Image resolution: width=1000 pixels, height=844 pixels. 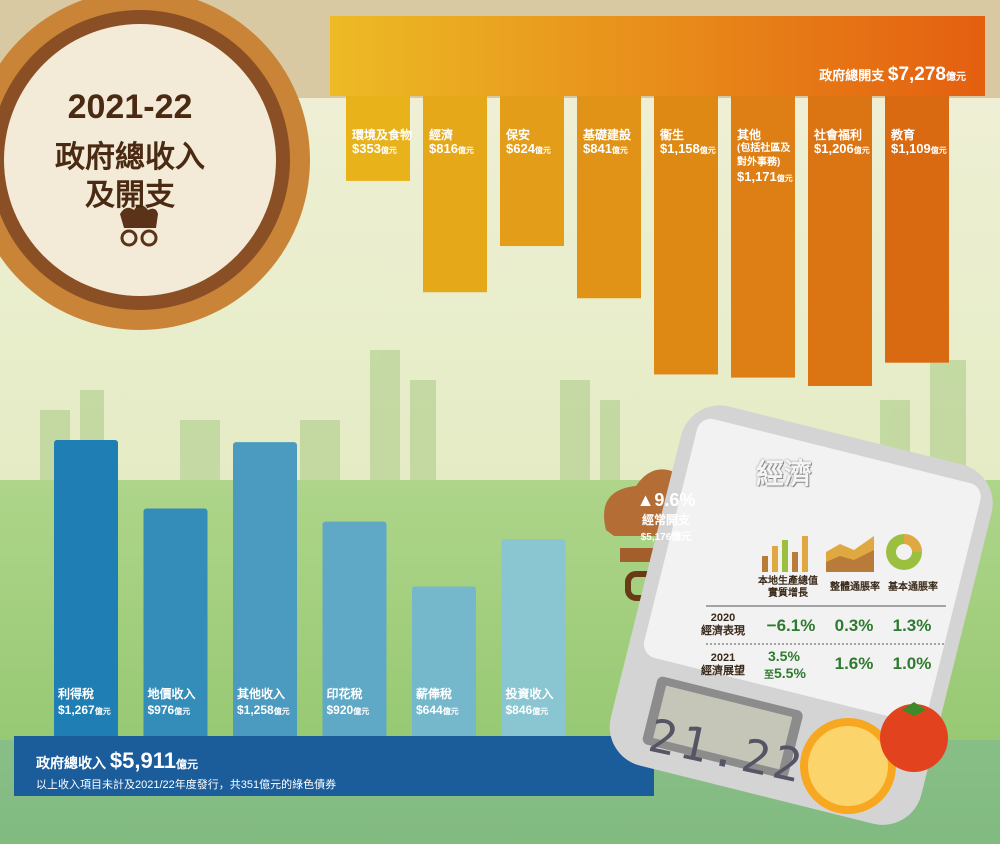 I want to click on expenditure-category: 社會福利, so click(x=838, y=135).